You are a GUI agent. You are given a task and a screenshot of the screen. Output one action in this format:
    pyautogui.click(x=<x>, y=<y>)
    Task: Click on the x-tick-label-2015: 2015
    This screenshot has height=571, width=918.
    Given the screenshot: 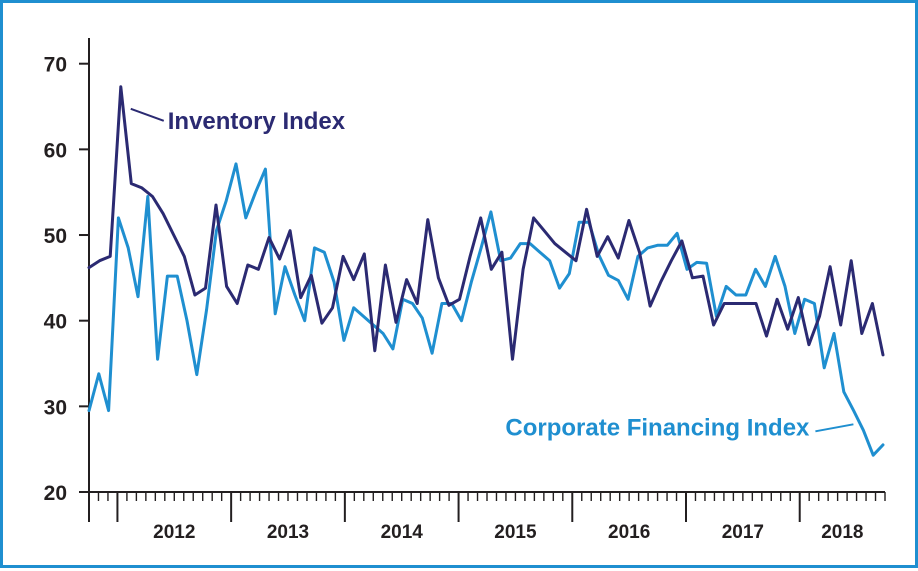 What is the action you would take?
    pyautogui.click(x=515, y=532)
    